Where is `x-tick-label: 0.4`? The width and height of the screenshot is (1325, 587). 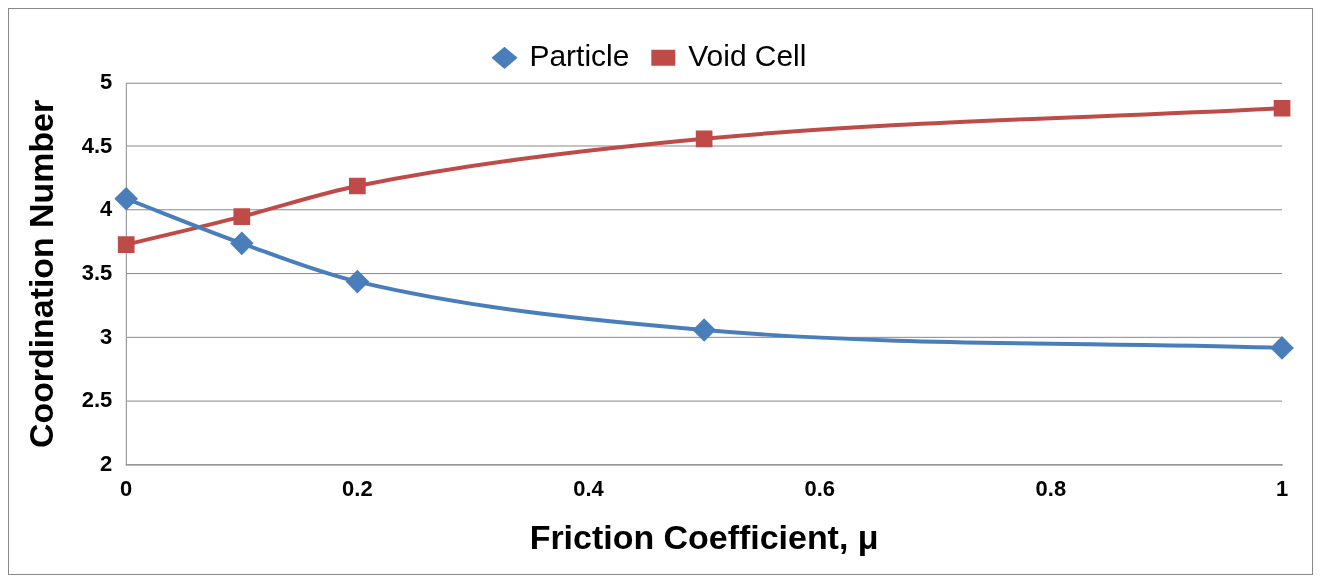
x-tick-label: 0.4 is located at coordinates (589, 489).